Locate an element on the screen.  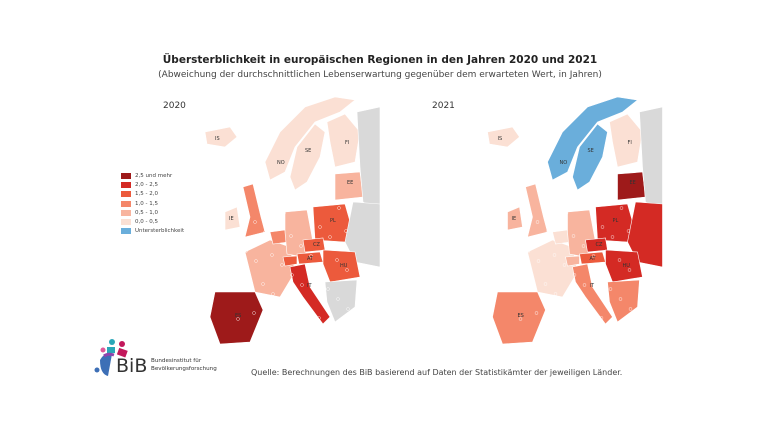
region-iberia is located at coordinates (519, 318).